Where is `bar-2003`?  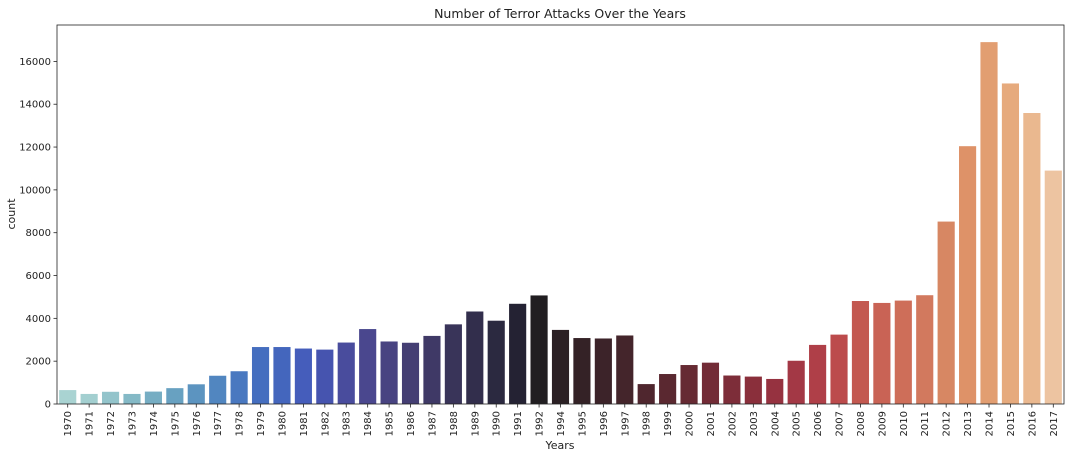 bar-2003 is located at coordinates (753, 390).